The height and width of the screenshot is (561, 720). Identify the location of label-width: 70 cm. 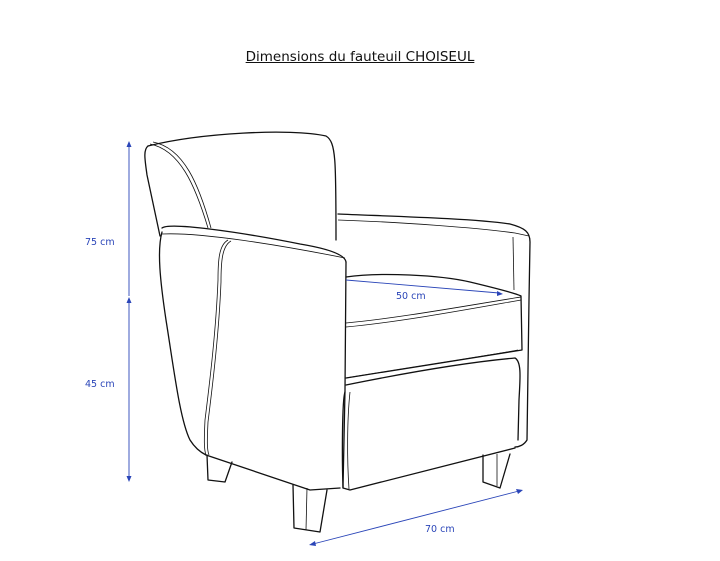
(440, 529).